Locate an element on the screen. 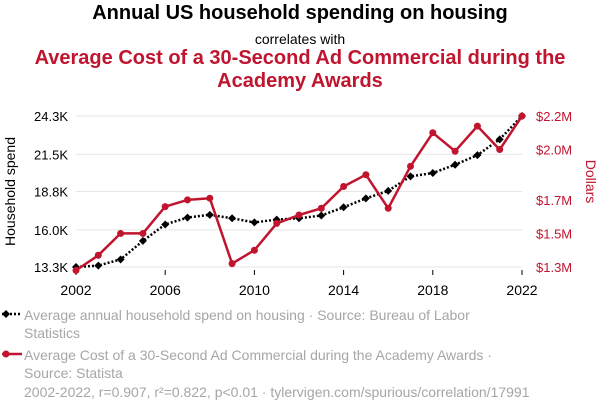 This screenshot has width=600, height=414. left-tick-label: 16.0K is located at coordinates (51, 230).